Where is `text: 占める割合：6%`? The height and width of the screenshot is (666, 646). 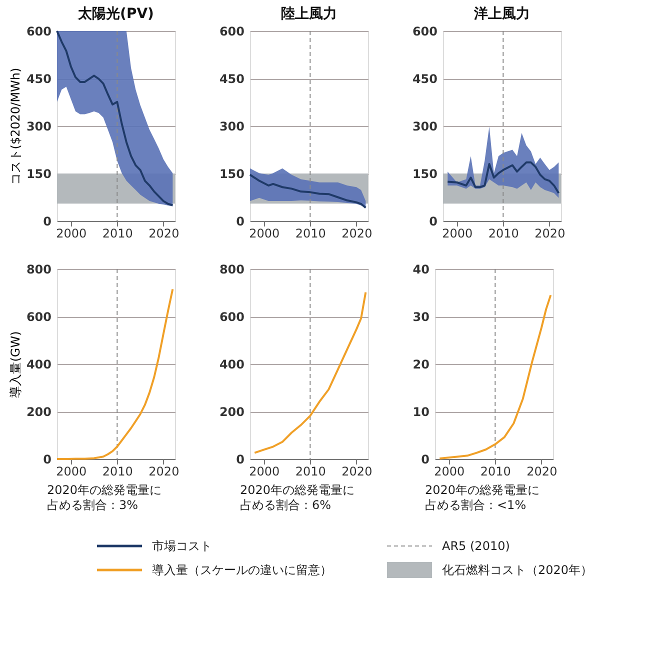
text: 占める割合：6% is located at coordinates (286, 505).